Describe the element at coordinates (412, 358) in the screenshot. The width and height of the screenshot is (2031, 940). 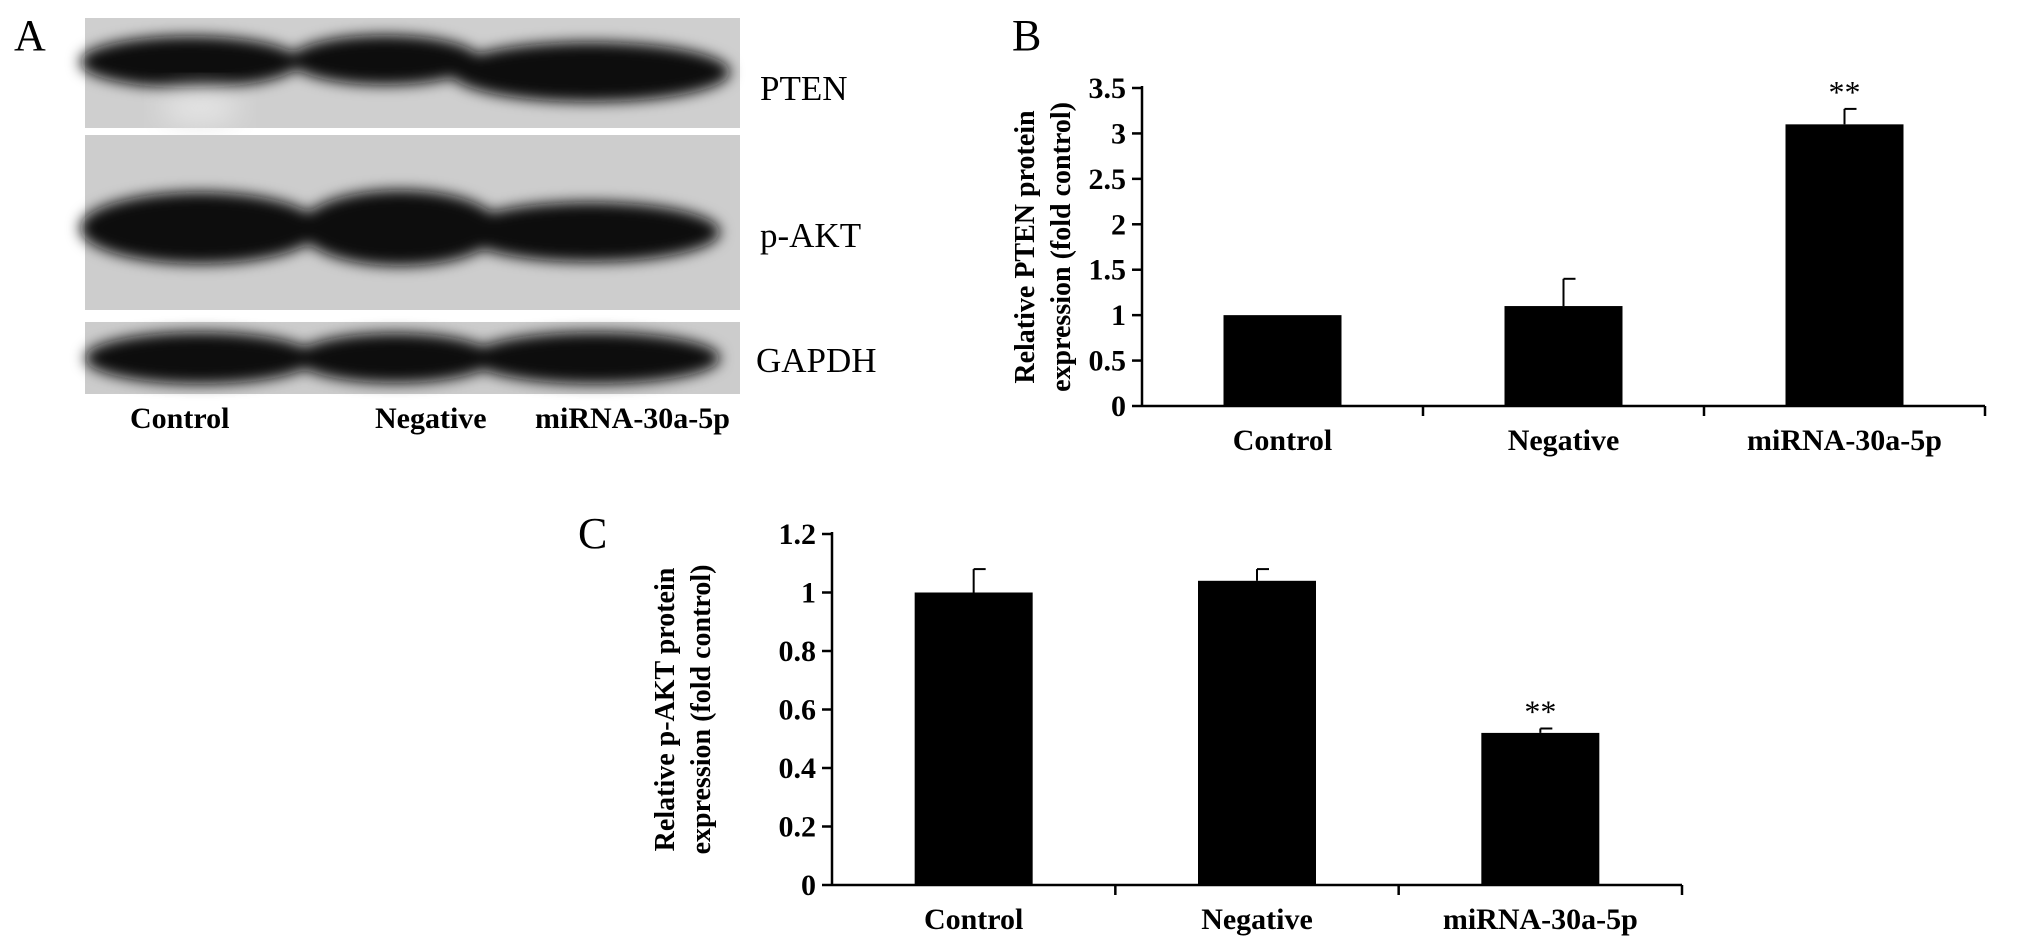
I see `blot-strip-gapdh` at that location.